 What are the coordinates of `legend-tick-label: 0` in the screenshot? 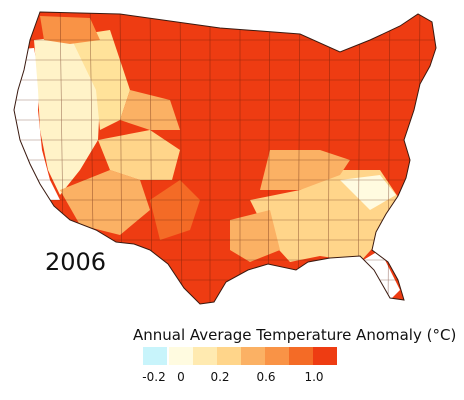 It's located at (181, 377).